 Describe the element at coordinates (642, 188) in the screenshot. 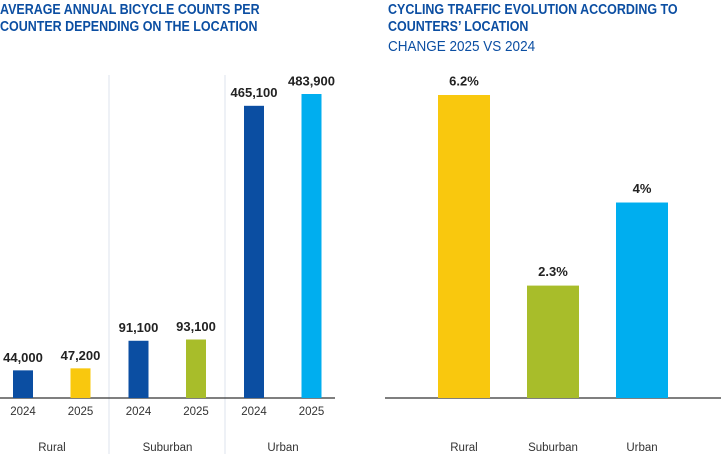

I see `value-label: 4%` at that location.